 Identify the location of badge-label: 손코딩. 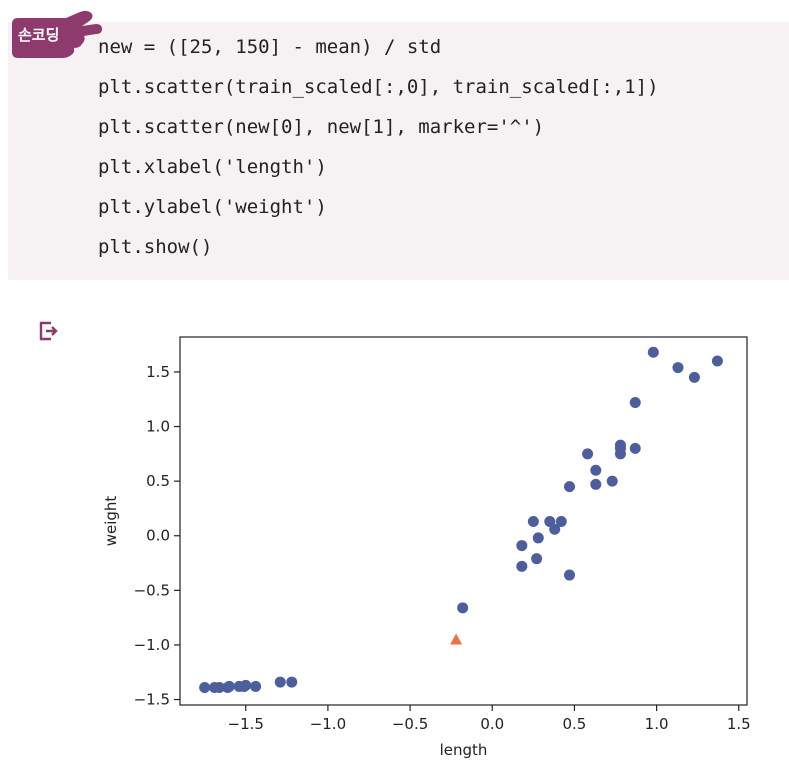
(39, 35).